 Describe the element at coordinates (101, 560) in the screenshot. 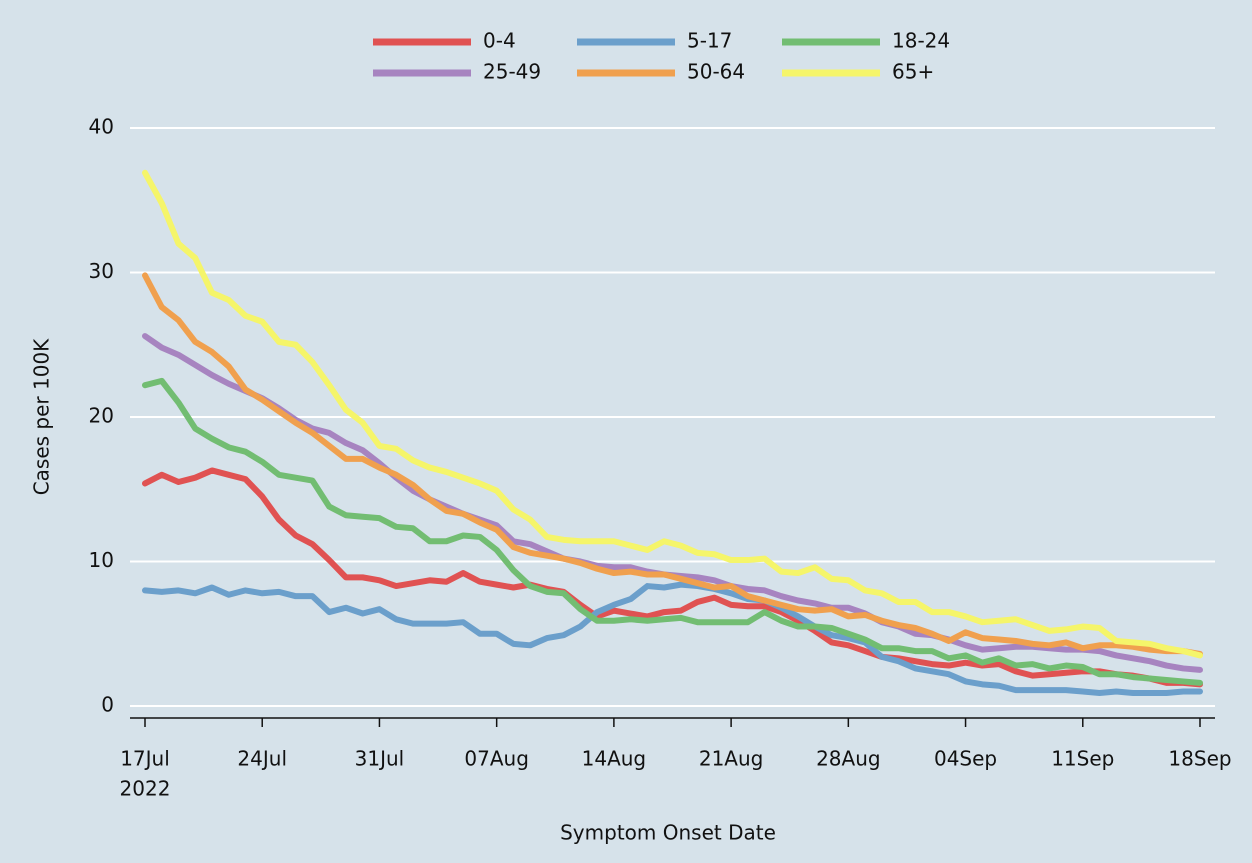

I see `y-tick-label: 10` at that location.